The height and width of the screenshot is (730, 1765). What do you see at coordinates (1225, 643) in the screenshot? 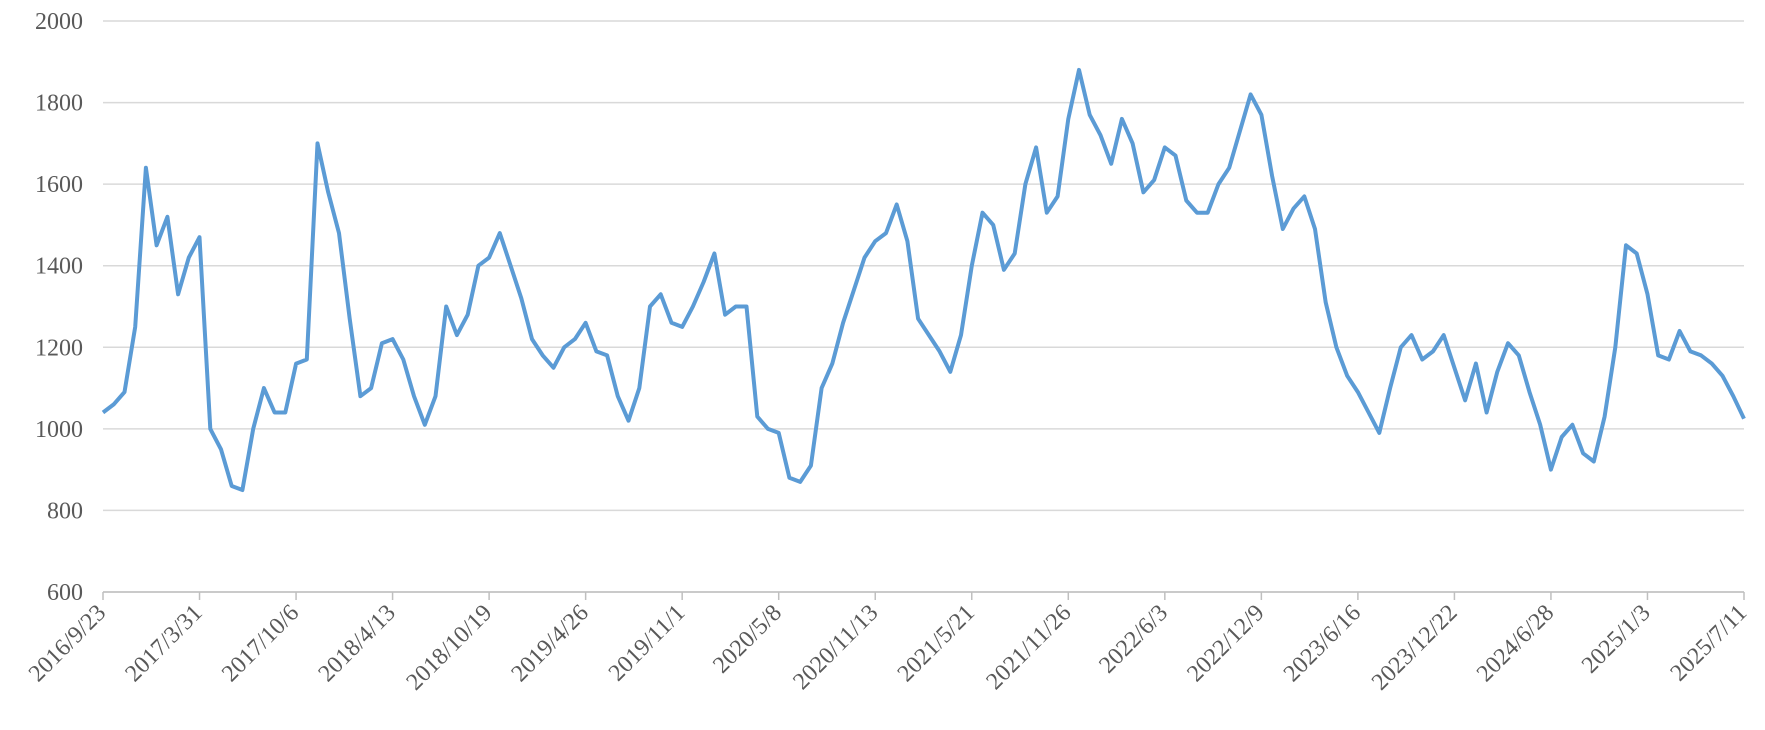
I see `x-tick-label: 2022/12/9` at bounding box center [1225, 643].